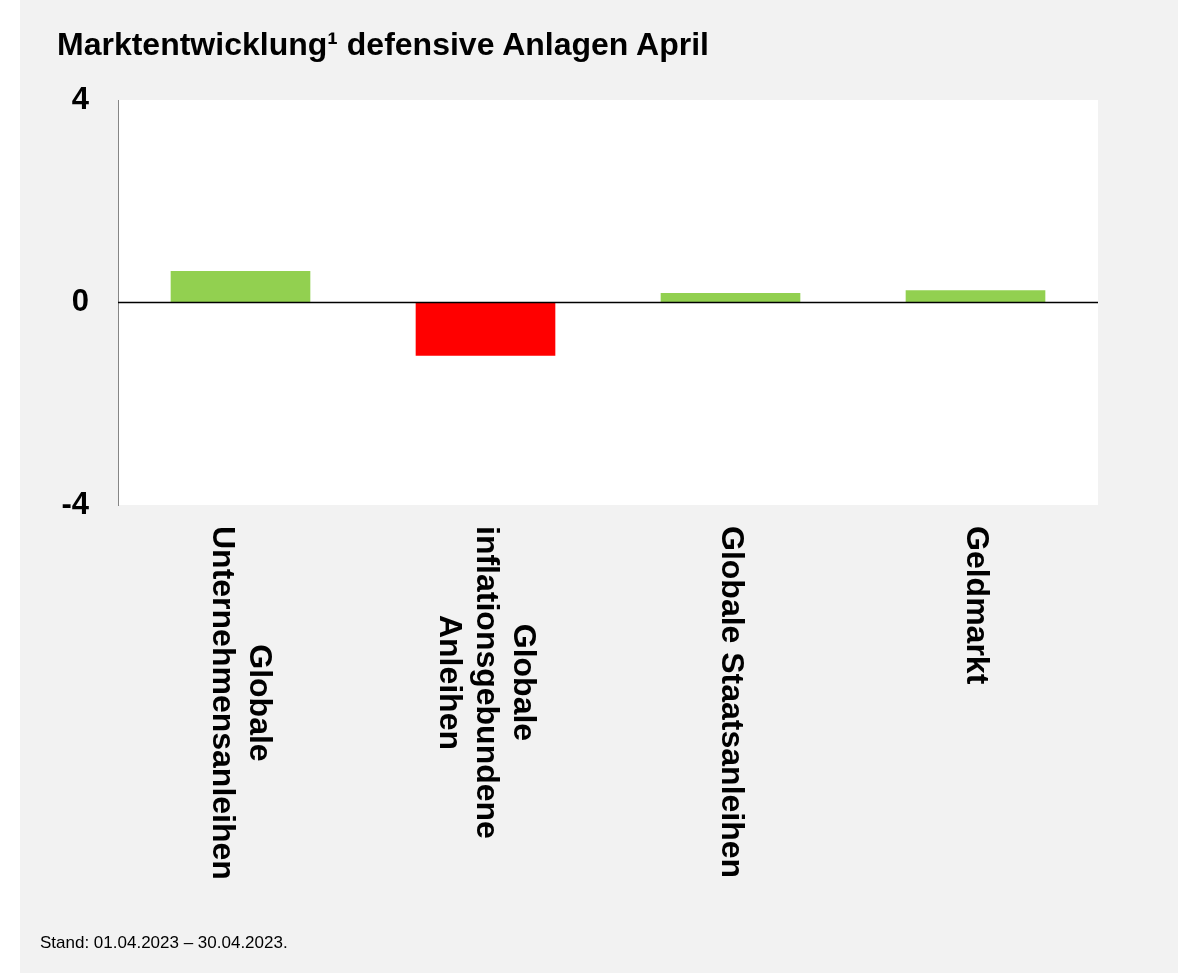 The width and height of the screenshot is (1178, 973). Describe the element at coordinates (164, 943) in the screenshot. I see `text: Stand: 01.04.2023 – 30.04.2023.` at that location.